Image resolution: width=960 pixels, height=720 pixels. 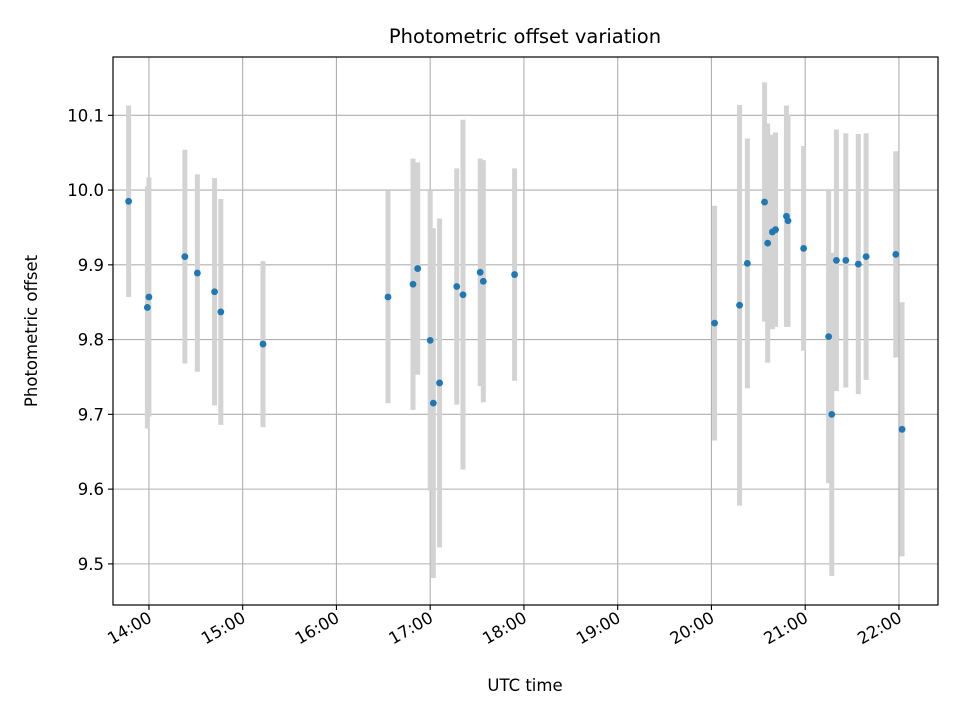 I want to click on x-axis-title: UTC time, so click(x=524, y=685).